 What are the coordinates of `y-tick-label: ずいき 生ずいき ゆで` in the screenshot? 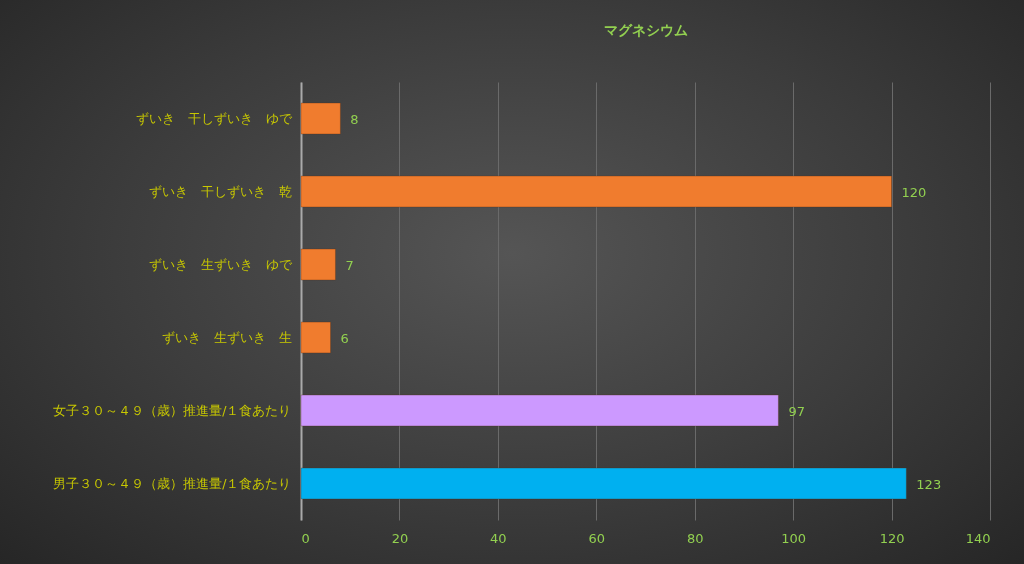 It's located at (220, 264).